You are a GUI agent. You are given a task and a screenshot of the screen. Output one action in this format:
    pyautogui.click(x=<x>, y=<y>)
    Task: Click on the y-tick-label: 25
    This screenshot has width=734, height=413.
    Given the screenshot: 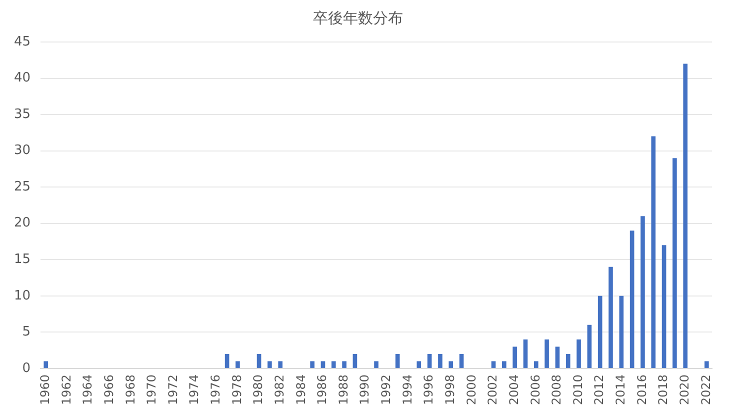 What is the action you would take?
    pyautogui.click(x=22, y=186)
    